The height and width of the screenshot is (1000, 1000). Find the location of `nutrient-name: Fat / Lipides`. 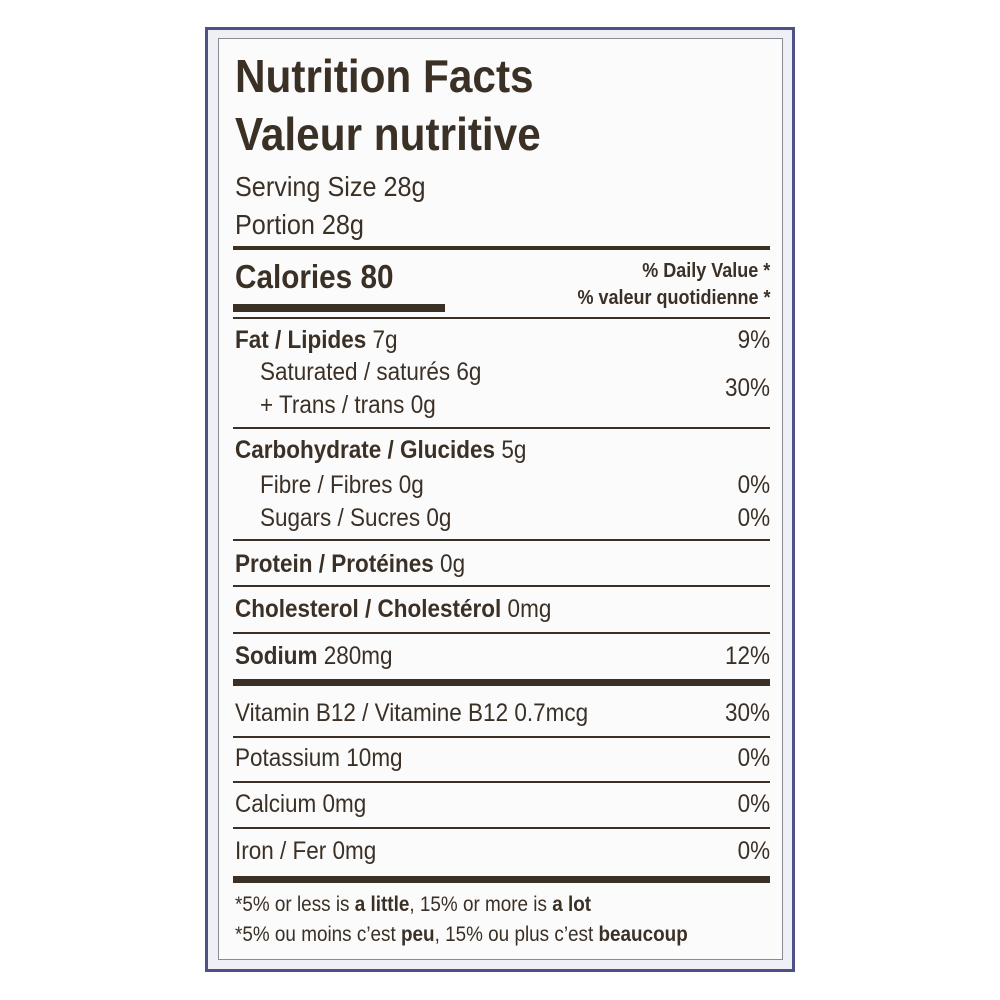

nutrient-name: Fat / Lipides is located at coordinates (301, 340).